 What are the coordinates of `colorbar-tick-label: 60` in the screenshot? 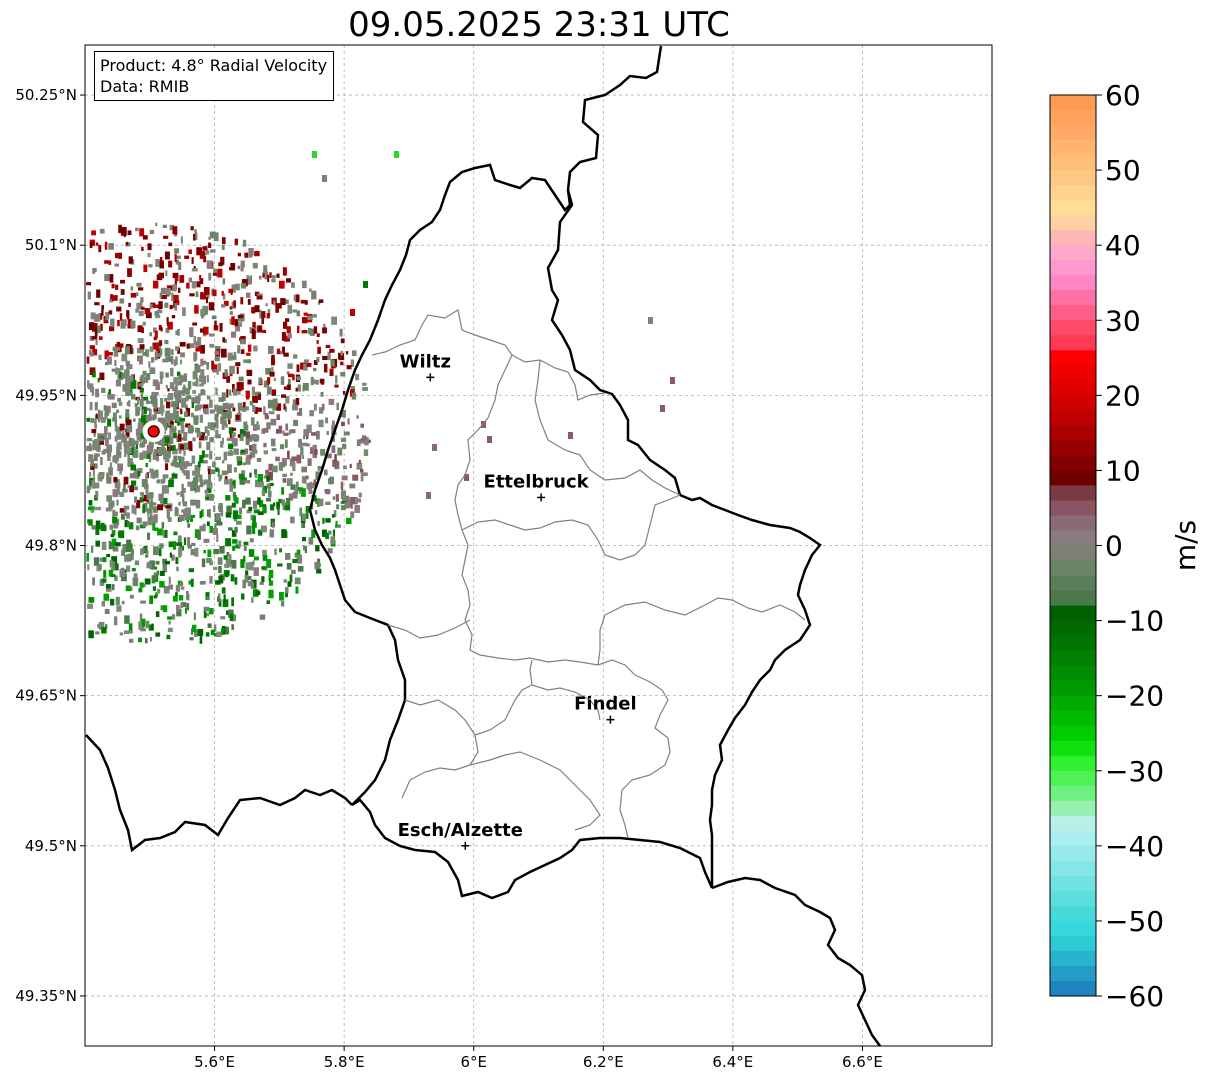 It's located at (1123, 95).